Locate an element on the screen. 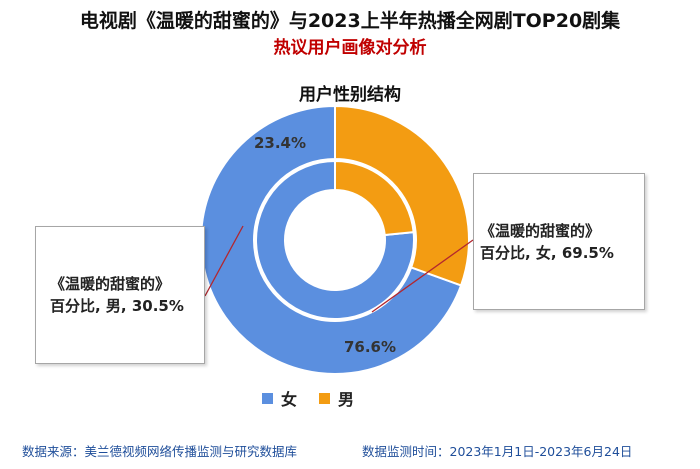  legend-label-female: 女 is located at coordinates (289, 399).